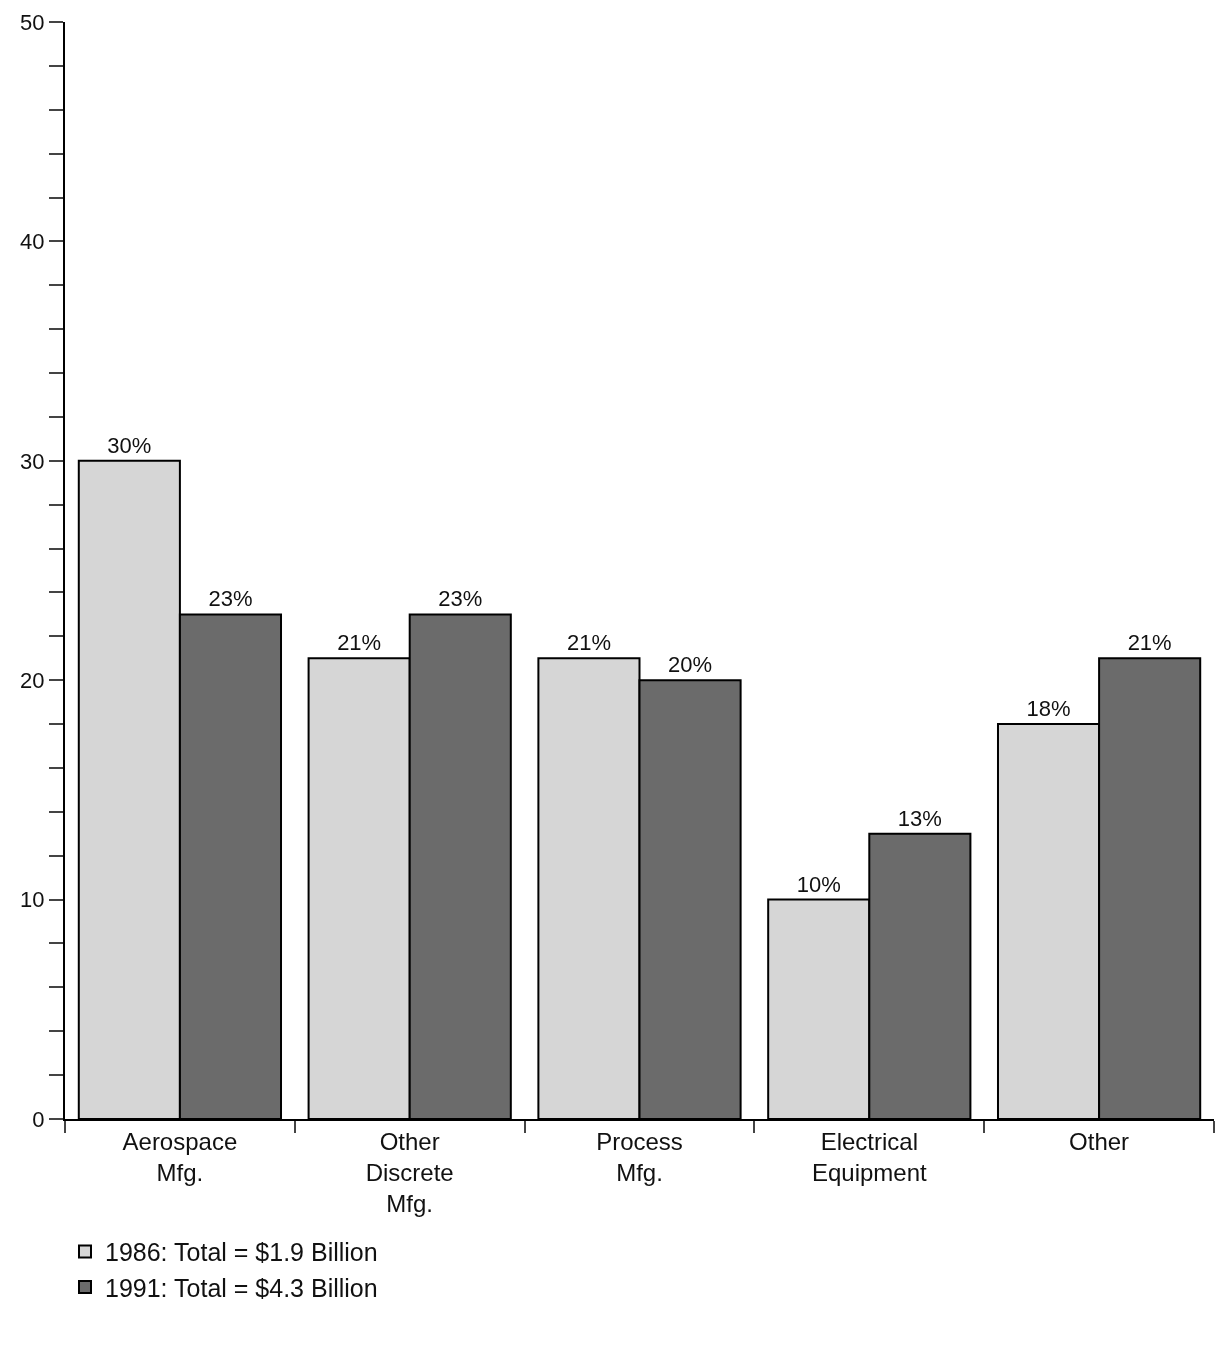 Image resolution: width=1216 pixels, height=1364 pixels. What do you see at coordinates (32, 680) in the screenshot?
I see `y-tick-label: 20` at bounding box center [32, 680].